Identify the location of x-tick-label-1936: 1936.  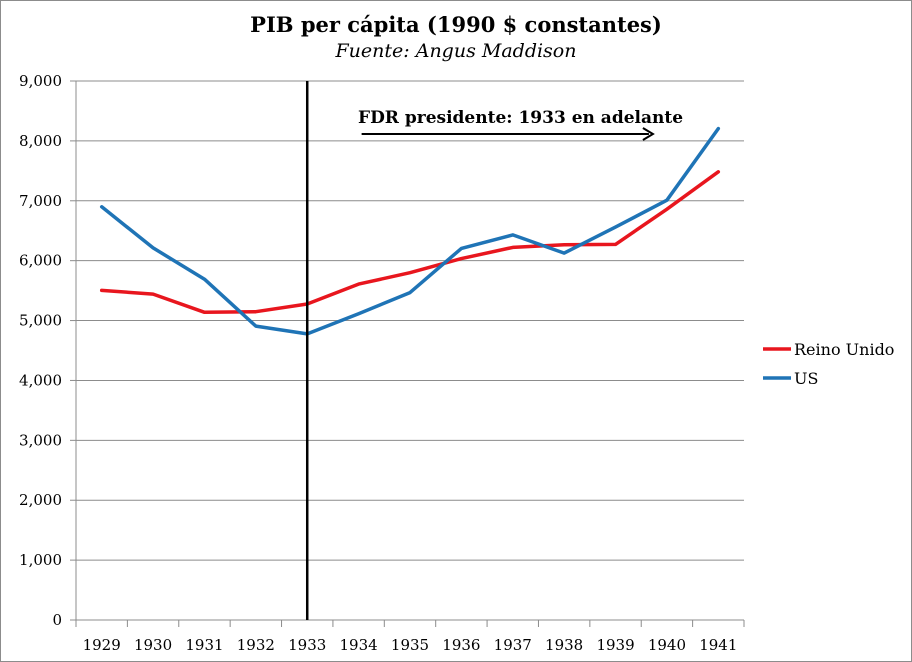
(461, 645).